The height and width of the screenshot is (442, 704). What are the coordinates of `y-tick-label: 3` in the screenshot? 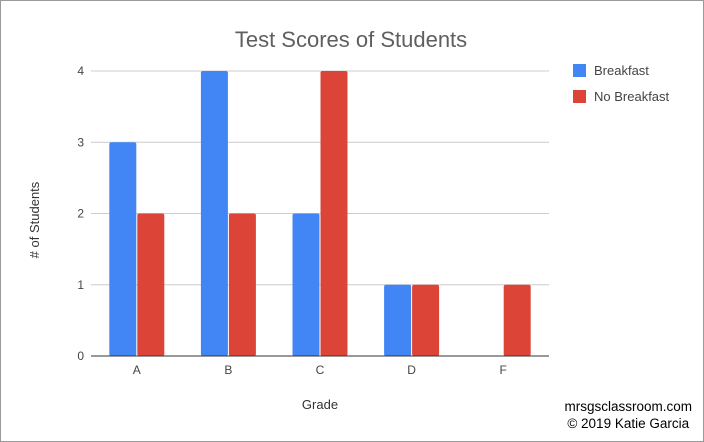 It's located at (80, 142).